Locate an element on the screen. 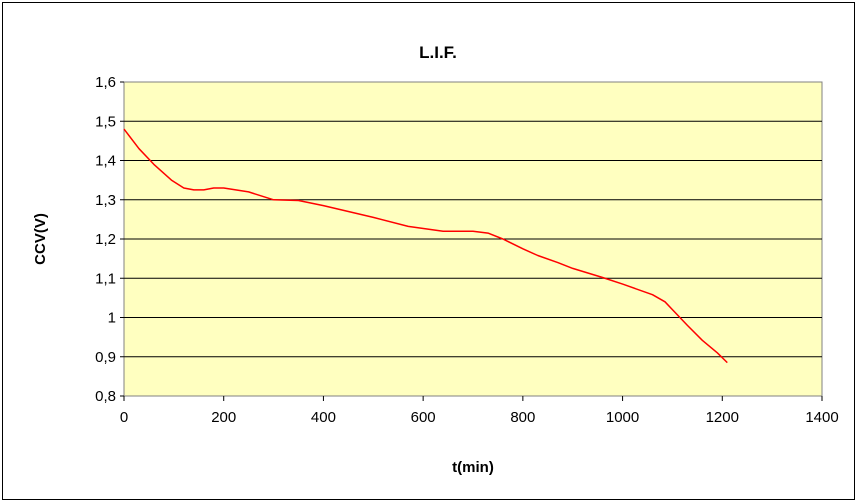 Image resolution: width=857 pixels, height=503 pixels. x-axis-ticks: 0 200 400 600 800 1000 1200 1400 is located at coordinates (479, 411).